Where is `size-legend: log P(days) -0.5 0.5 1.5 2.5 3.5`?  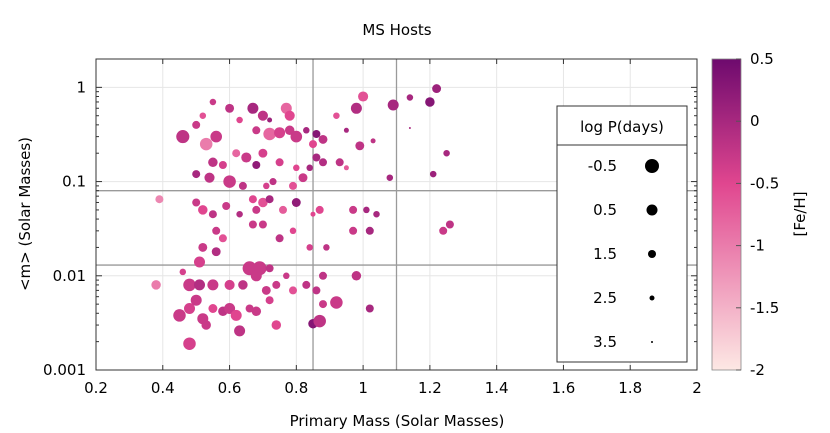 size-legend: log P(days) -0.5 0.5 1.5 2.5 3.5 is located at coordinates (622, 234).